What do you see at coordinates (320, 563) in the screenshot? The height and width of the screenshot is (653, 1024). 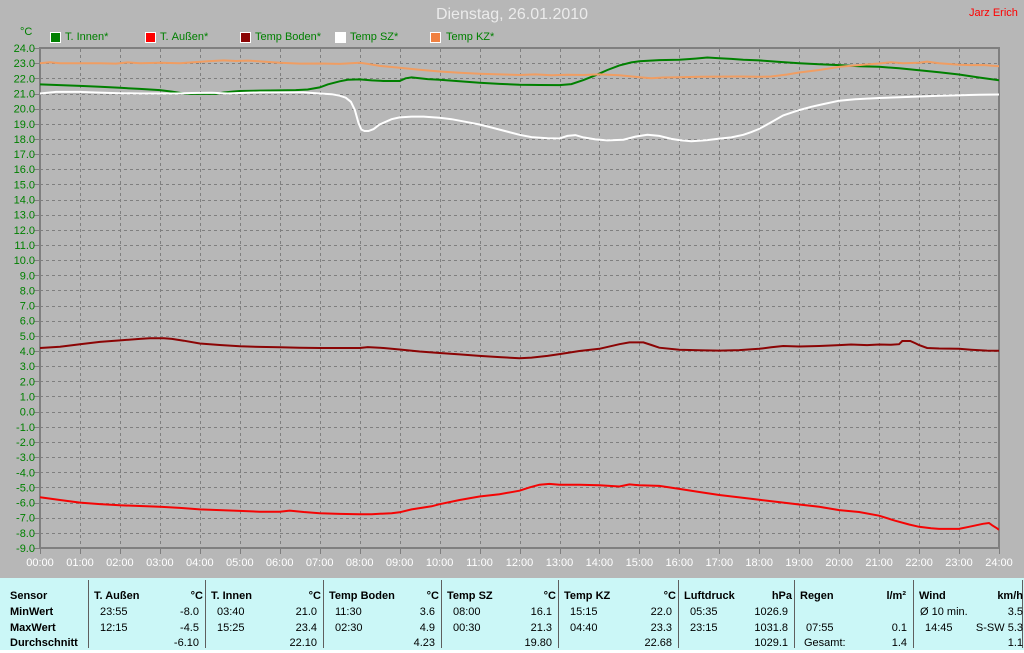 I see `svg-text: 07:00` at bounding box center [320, 563].